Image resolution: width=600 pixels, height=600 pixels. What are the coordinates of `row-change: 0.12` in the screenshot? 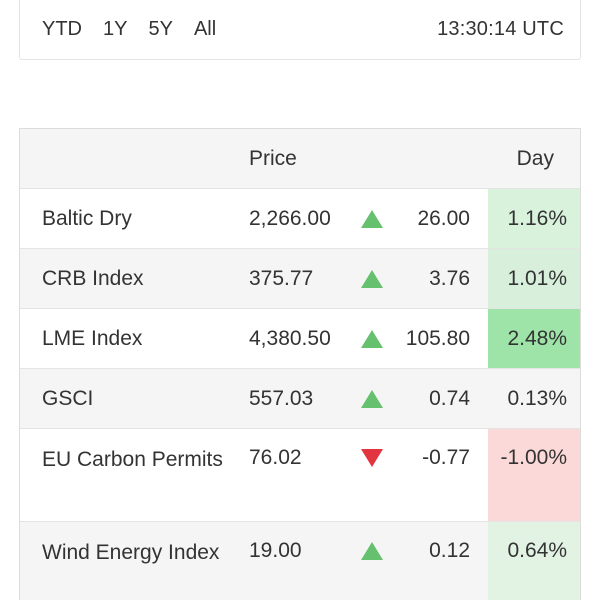 It's located at (449, 550).